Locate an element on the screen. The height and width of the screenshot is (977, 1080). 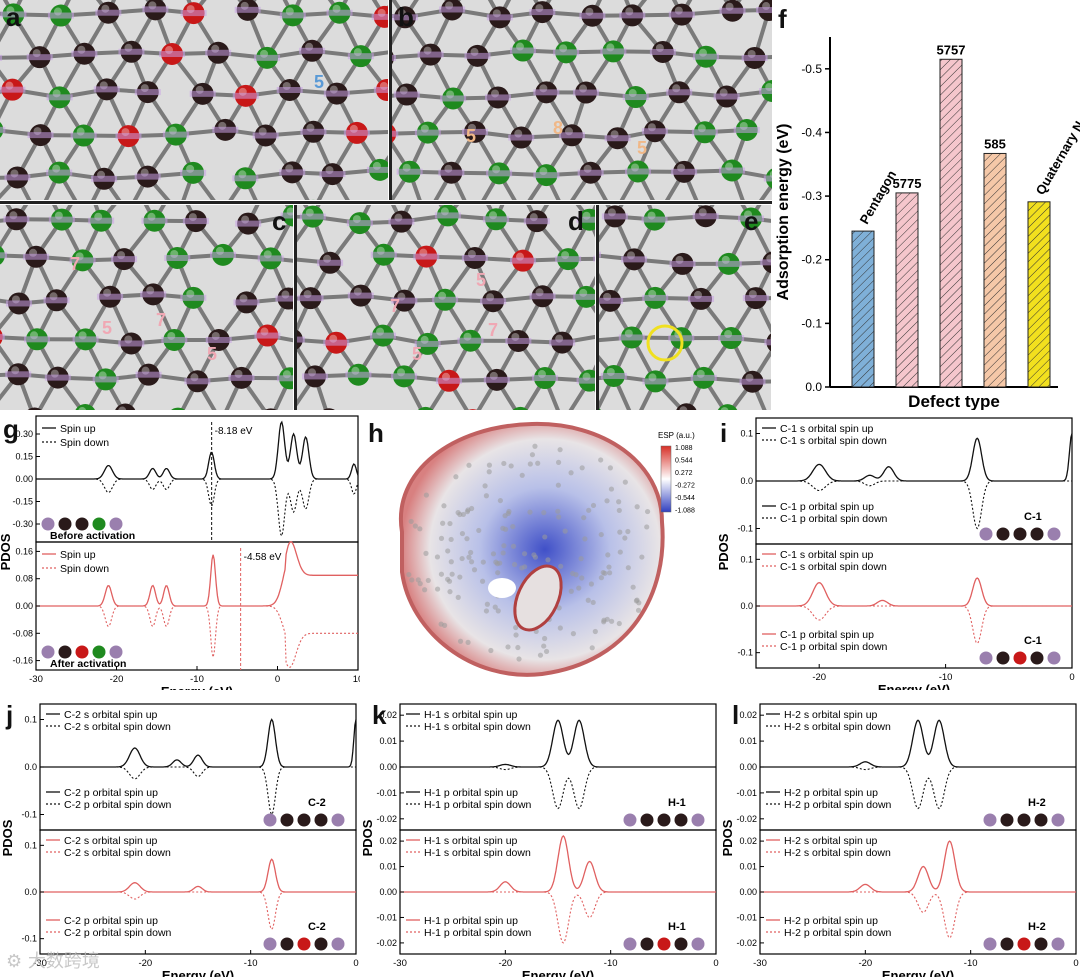
colorbar-tick-label: 1.088 is located at coordinates (684, 448).